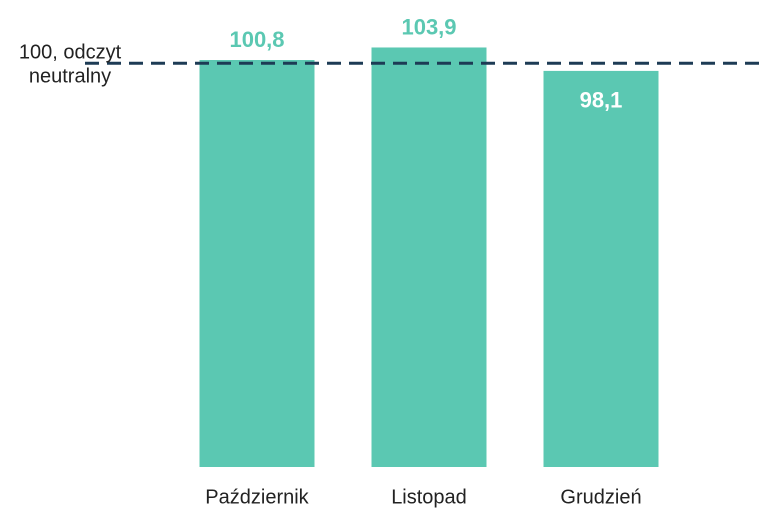  I want to click on x-tick-label: Listopad, so click(429, 497).